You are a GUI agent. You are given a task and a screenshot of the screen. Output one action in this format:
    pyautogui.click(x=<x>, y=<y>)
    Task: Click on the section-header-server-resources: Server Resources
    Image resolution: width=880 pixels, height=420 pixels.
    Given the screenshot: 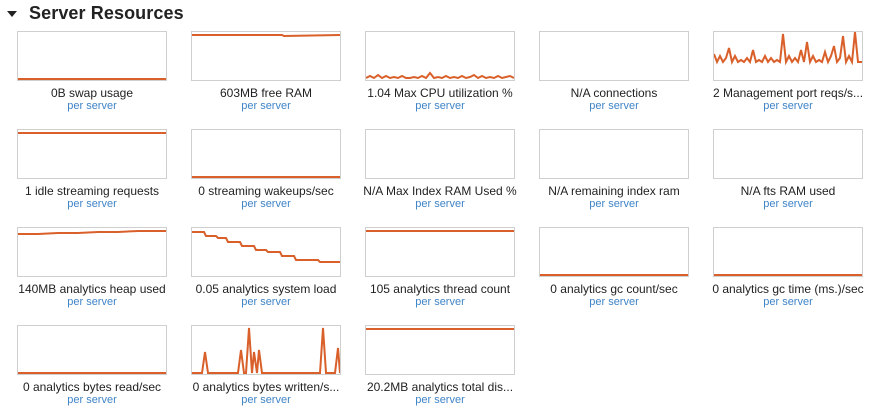 What is the action you would take?
    pyautogui.click(x=92, y=13)
    